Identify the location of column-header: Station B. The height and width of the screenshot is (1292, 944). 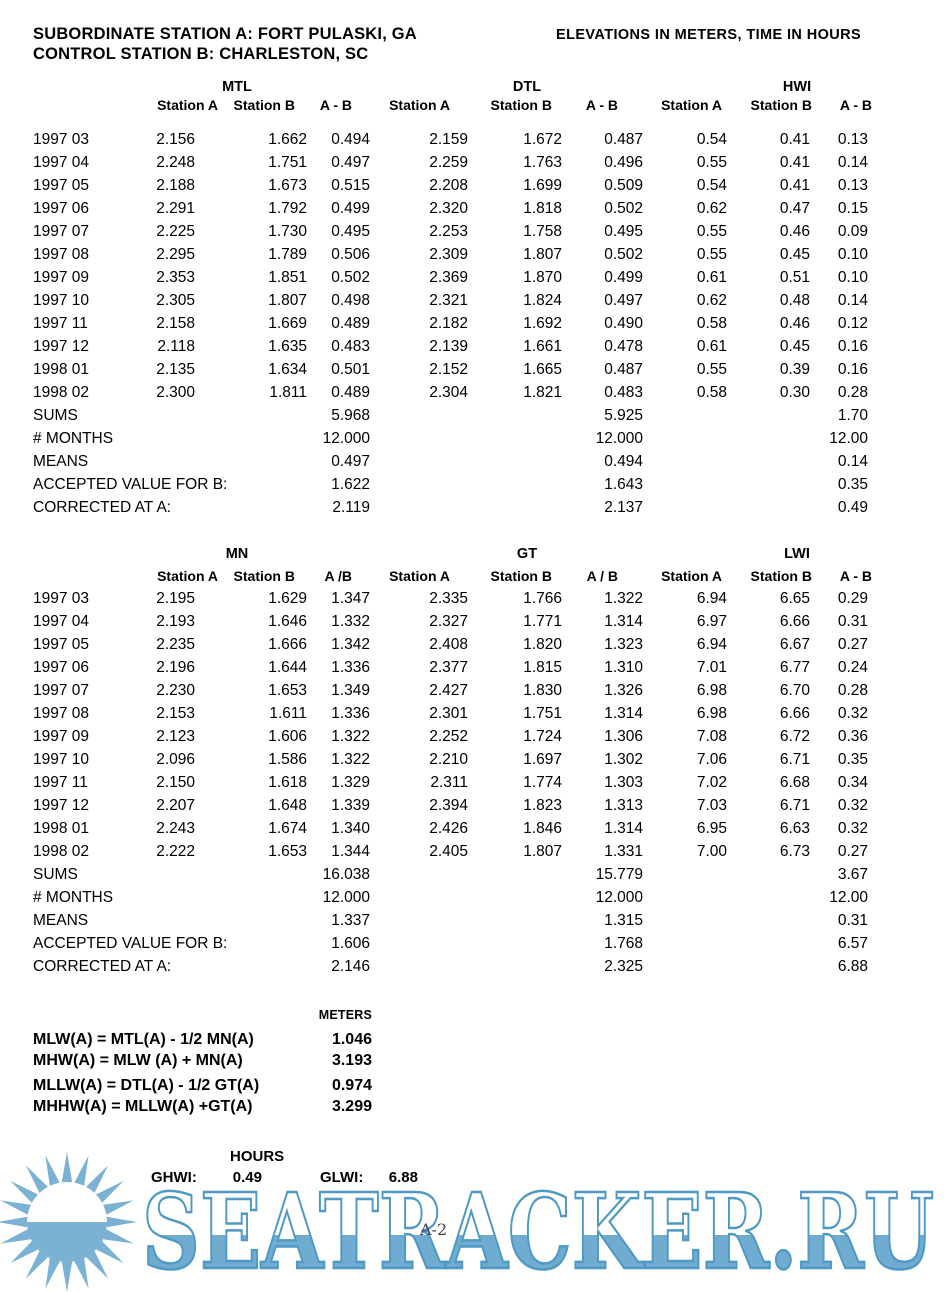
(521, 576).